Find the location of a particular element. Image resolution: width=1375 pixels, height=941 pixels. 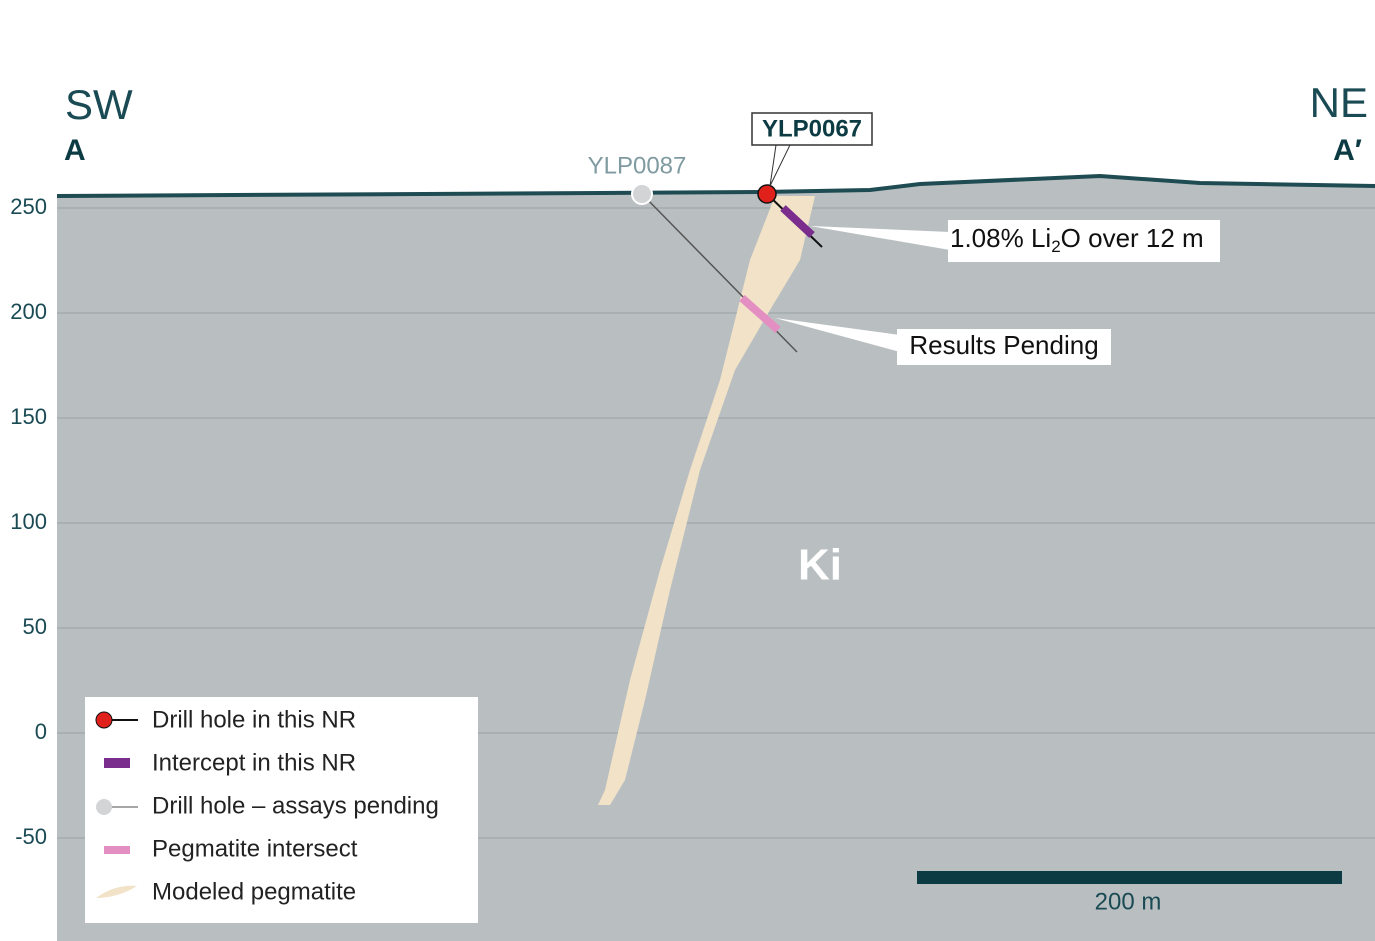

pegmatite-body is located at coordinates (706, 500).